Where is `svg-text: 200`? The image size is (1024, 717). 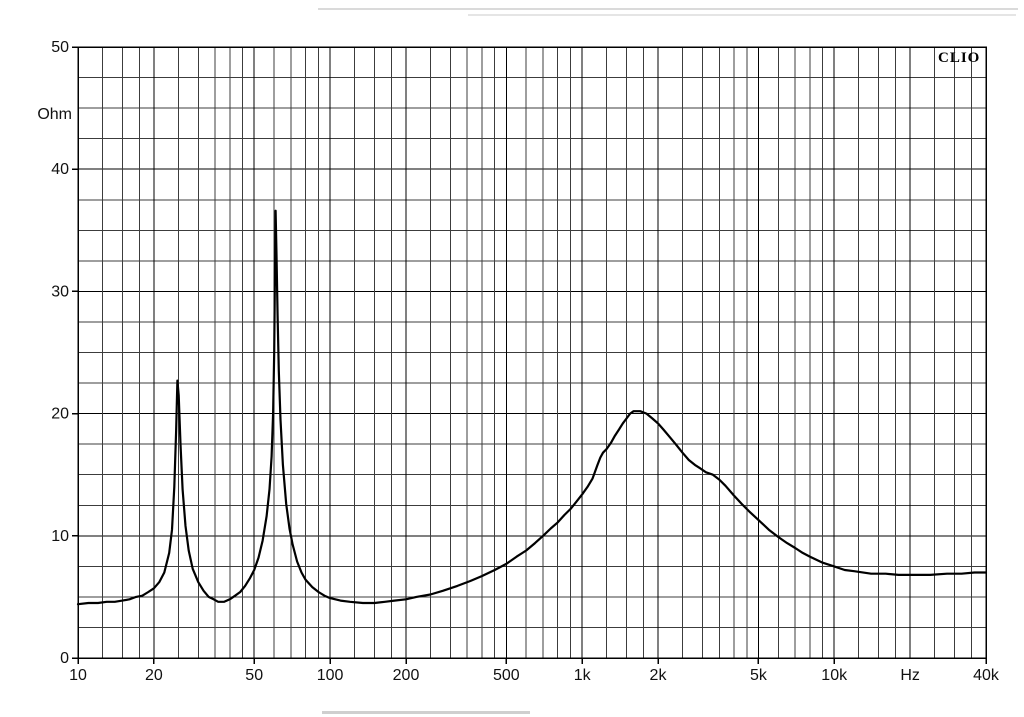 svg-text: 200 is located at coordinates (406, 675).